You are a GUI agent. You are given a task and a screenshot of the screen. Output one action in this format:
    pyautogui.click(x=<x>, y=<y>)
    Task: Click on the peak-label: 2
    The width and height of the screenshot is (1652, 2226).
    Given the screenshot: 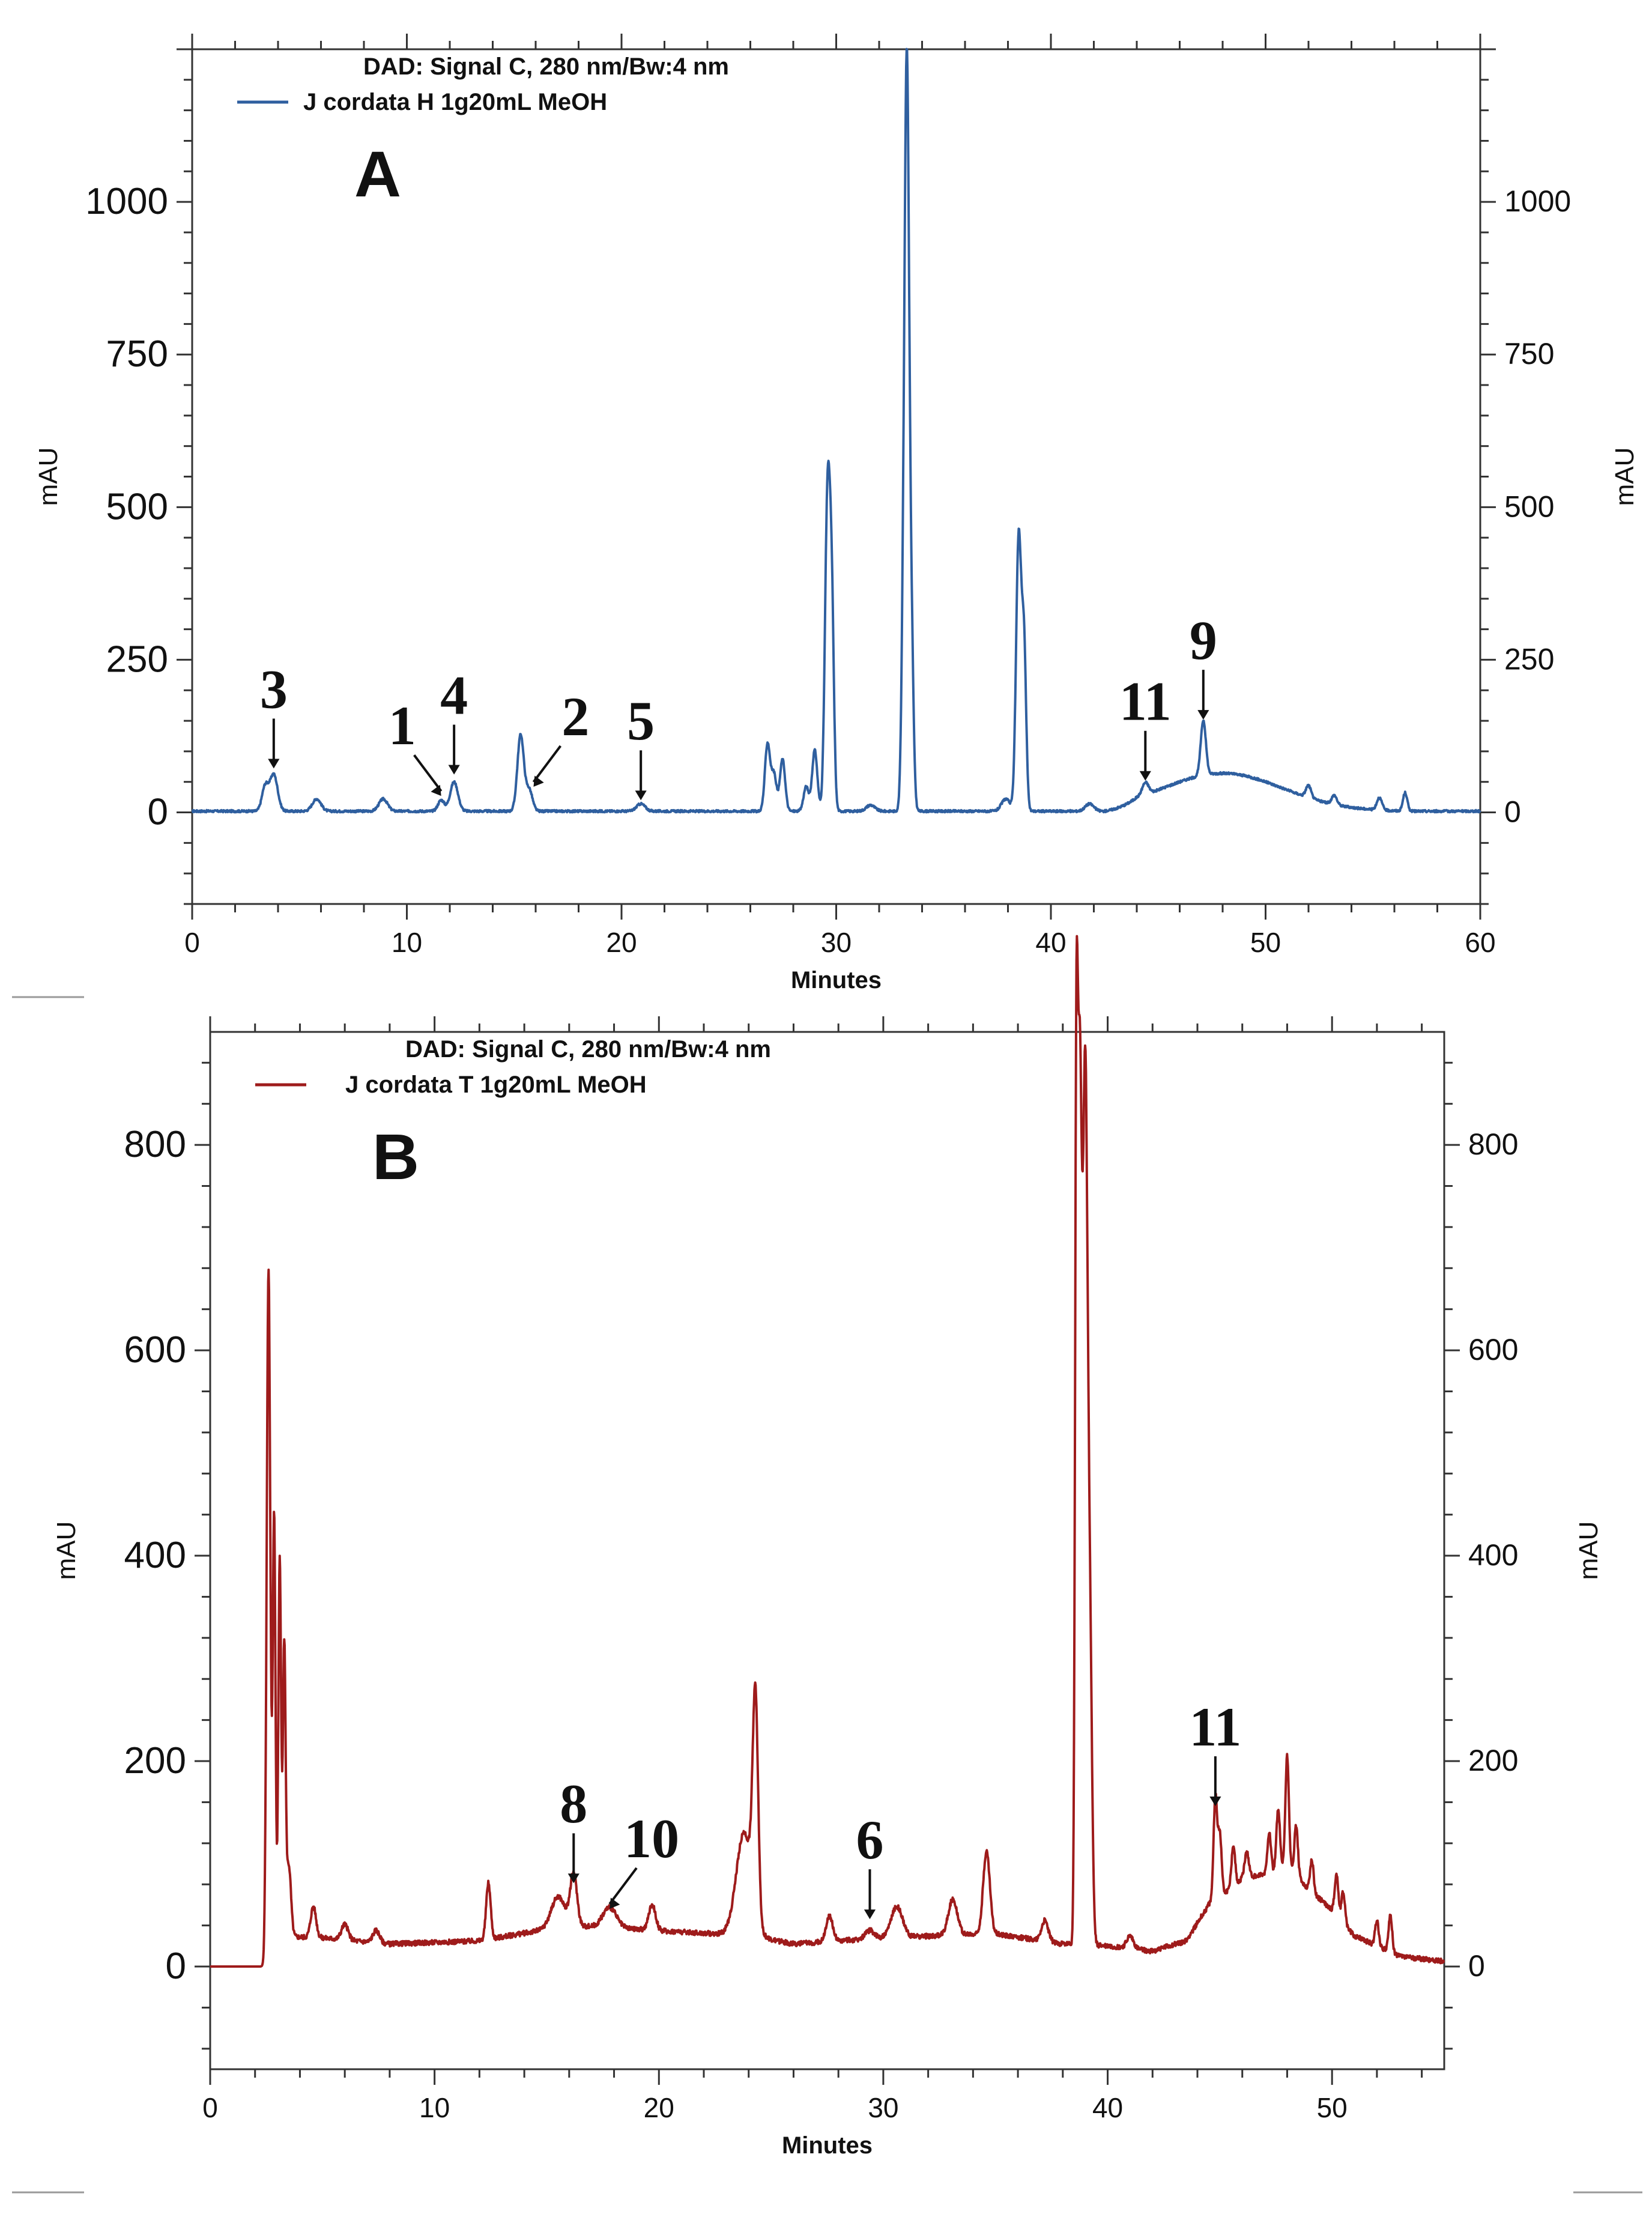 What is the action you would take?
    pyautogui.click(x=575, y=716)
    